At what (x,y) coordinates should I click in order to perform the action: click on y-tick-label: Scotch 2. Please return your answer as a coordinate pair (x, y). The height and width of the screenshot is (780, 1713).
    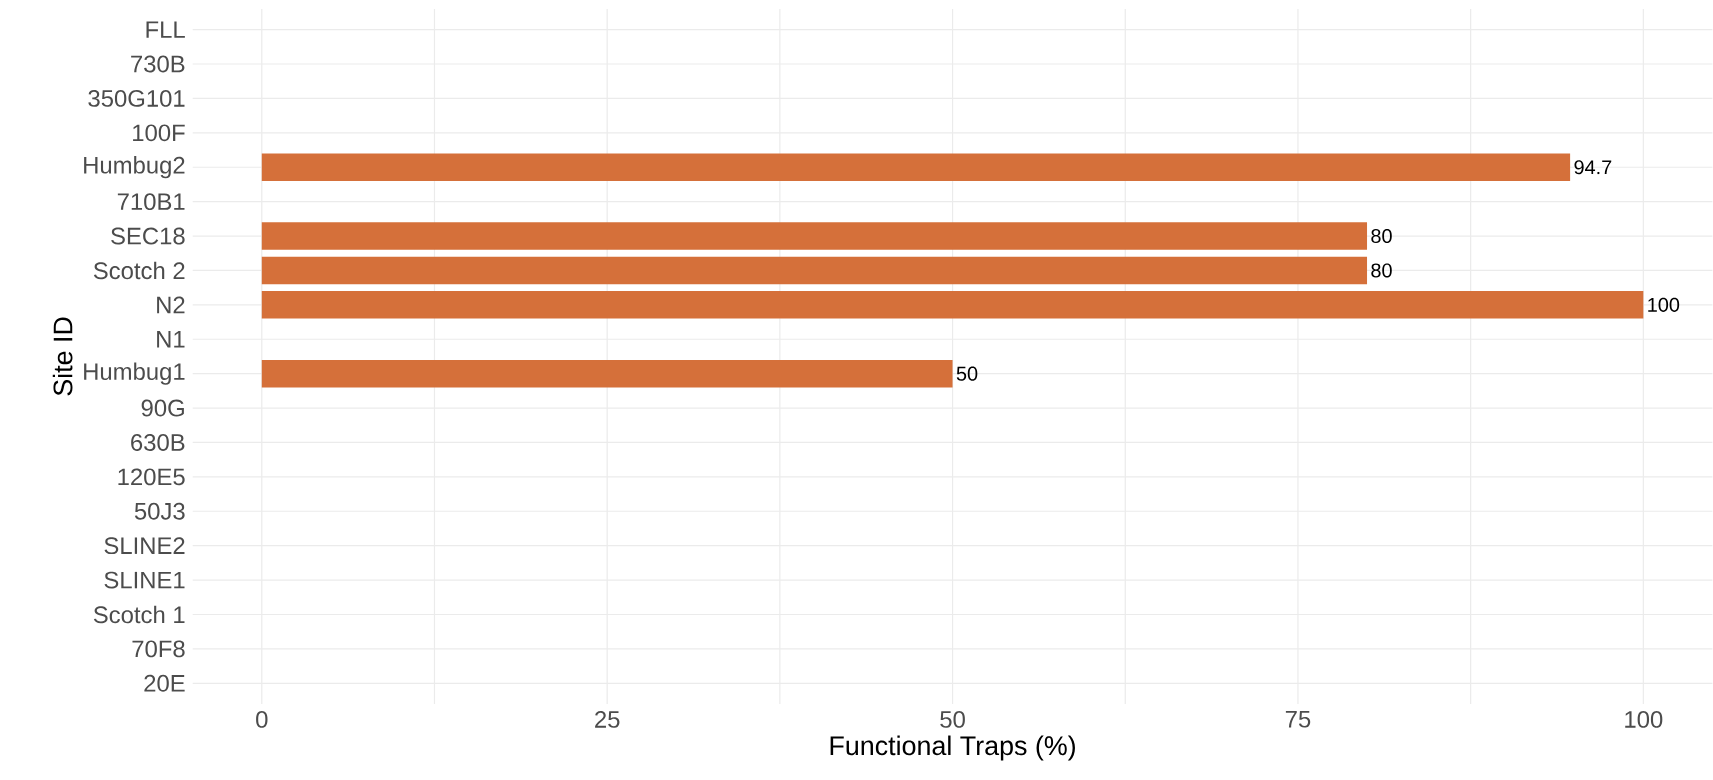
    Looking at the image, I should click on (139, 270).